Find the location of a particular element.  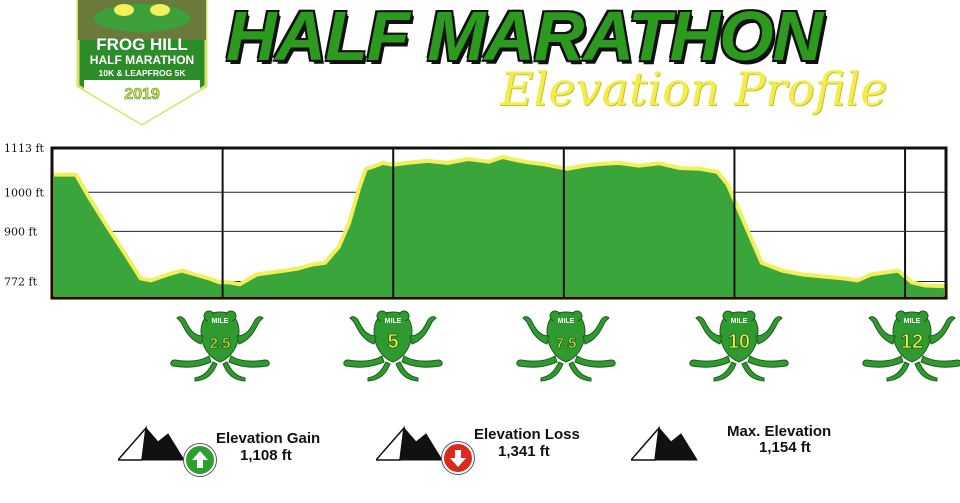

page-subtitle: Elevation Profile is located at coordinates (694, 89).